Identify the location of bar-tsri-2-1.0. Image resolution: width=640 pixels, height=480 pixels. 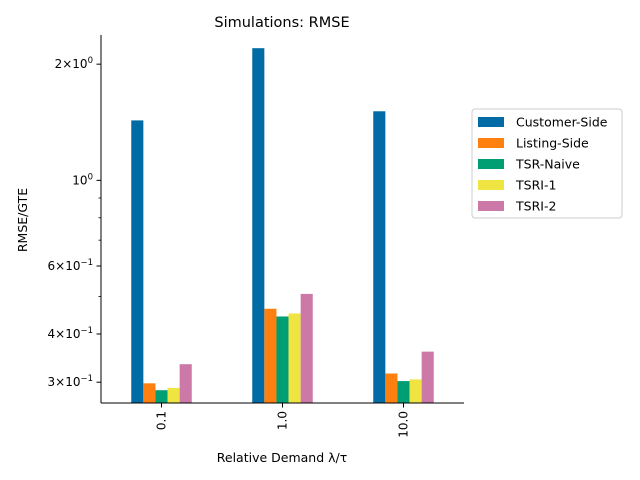
(306, 348).